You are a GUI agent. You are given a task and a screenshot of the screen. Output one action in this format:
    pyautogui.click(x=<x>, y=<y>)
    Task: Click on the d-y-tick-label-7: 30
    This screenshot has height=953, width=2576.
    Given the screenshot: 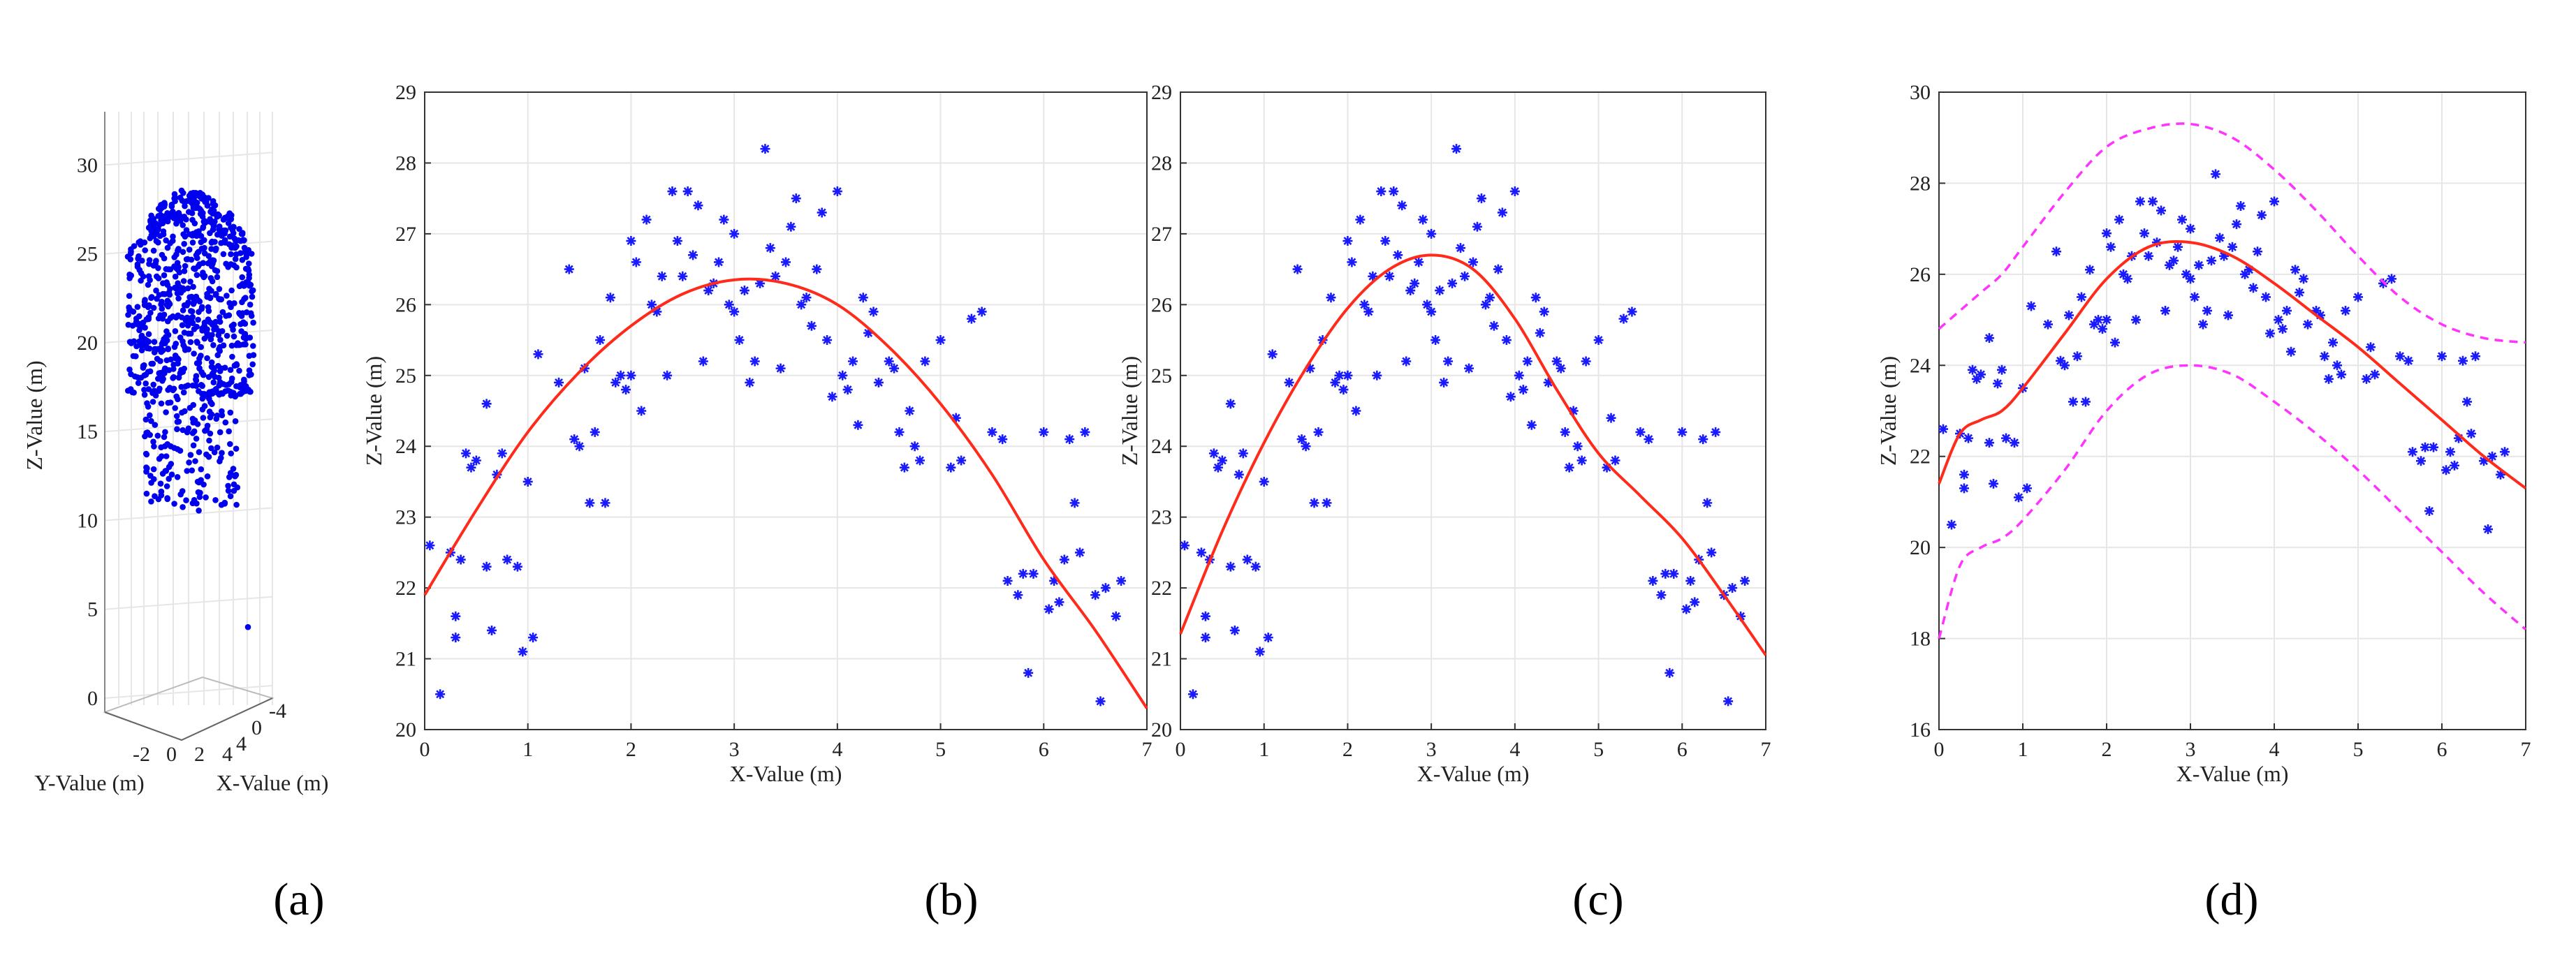 What is the action you would take?
    pyautogui.click(x=1920, y=92)
    